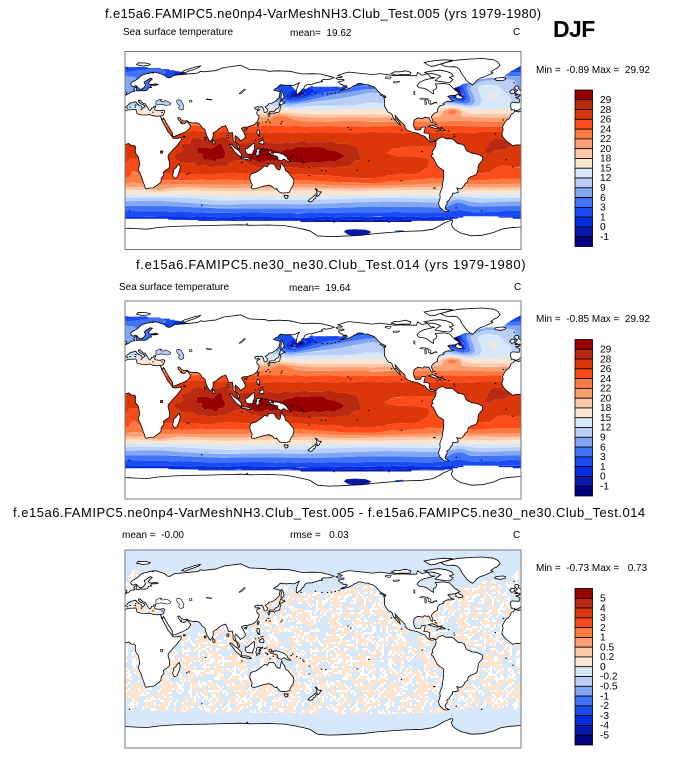 This screenshot has width=700, height=758. Describe the element at coordinates (607, 647) in the screenshot. I see `svg-text: 0.5` at that location.